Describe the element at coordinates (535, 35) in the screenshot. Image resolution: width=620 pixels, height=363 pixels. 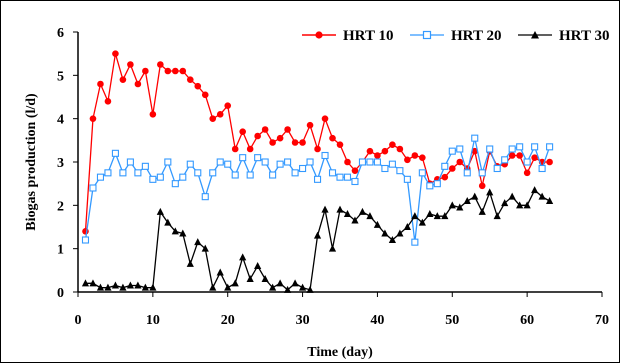
I see `legend-marker-hrt30` at that location.